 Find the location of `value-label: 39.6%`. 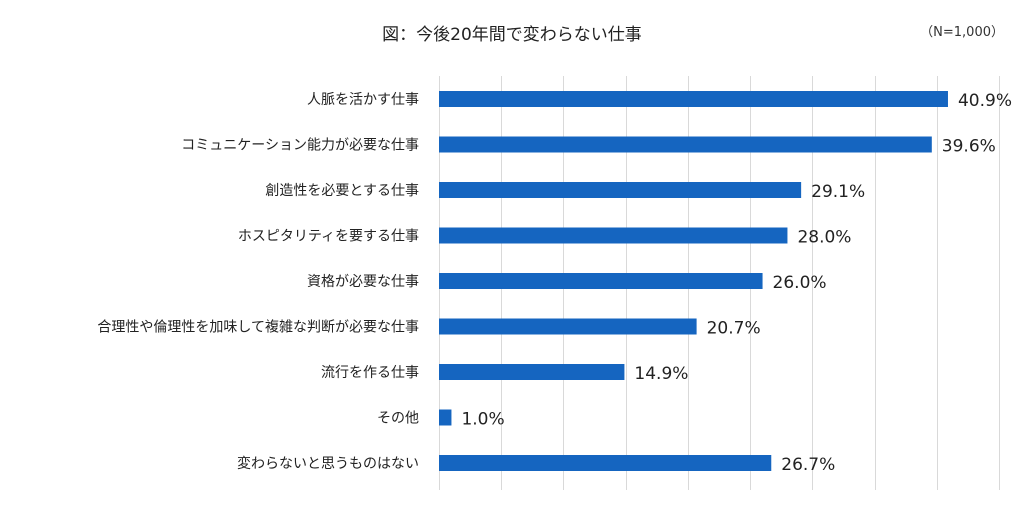

value-label: 39.6% is located at coordinates (969, 147).